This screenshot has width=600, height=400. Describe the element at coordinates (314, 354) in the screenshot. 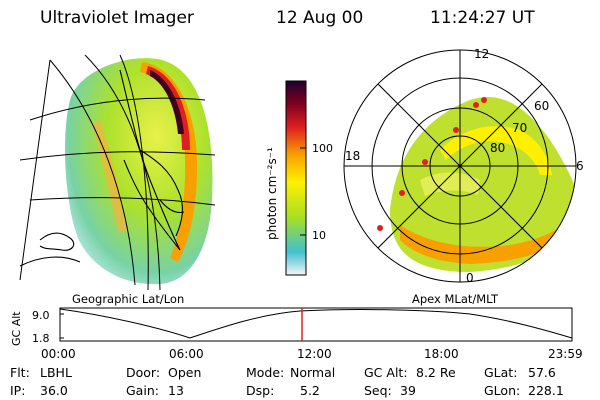

I see `timeline-xtick-1200: 12:00` at that location.